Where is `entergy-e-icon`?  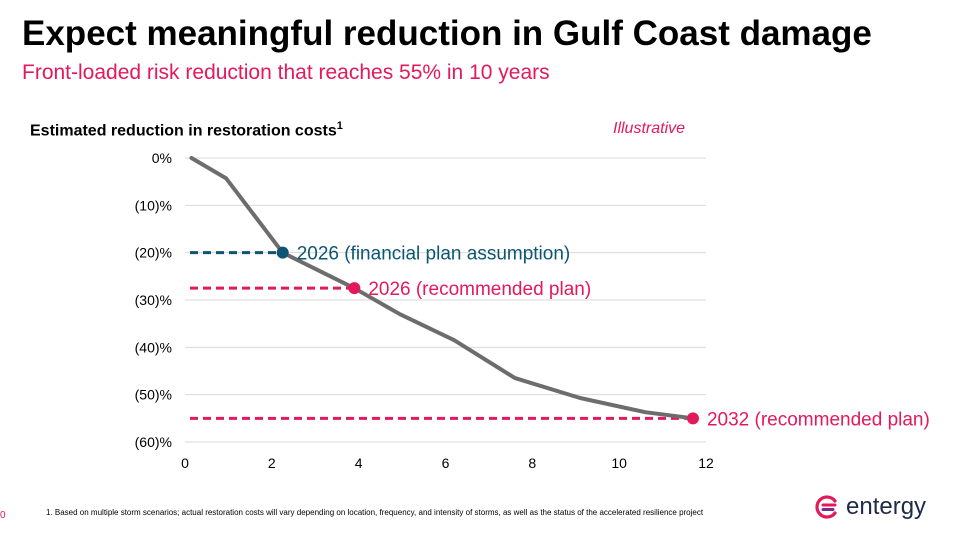 entergy-e-icon is located at coordinates (826, 507).